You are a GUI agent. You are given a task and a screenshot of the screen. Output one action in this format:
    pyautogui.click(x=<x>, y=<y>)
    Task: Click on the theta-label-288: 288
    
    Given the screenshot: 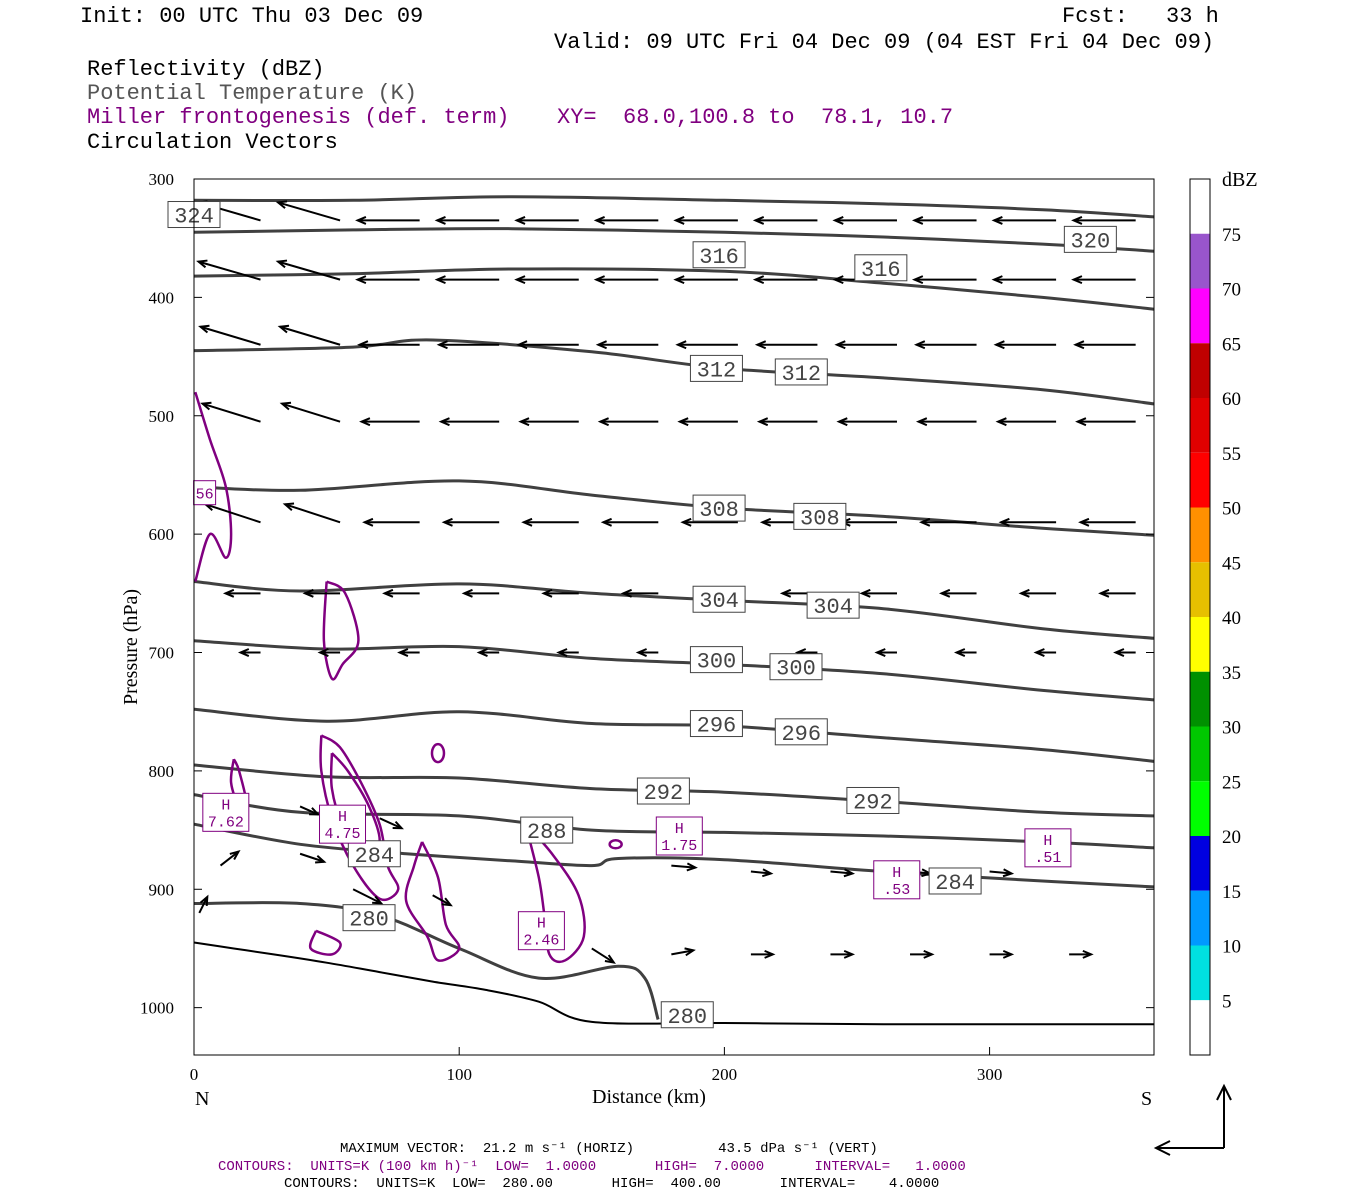 What is the action you would take?
    pyautogui.click(x=547, y=832)
    